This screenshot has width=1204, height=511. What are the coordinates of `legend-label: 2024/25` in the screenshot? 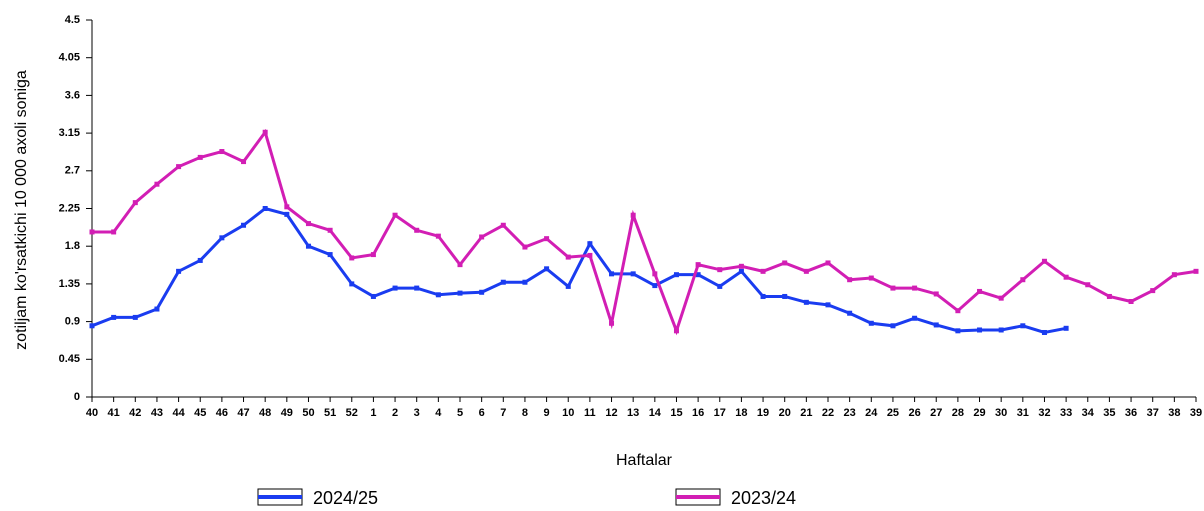 It's located at (345, 498).